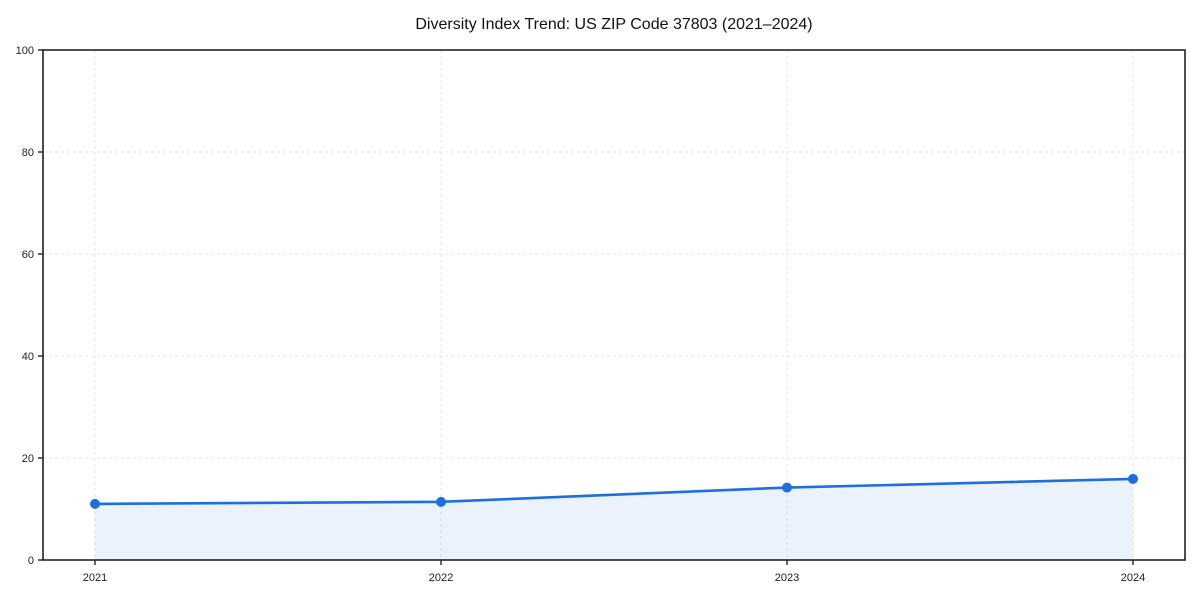 This screenshot has height=600, width=1200. What do you see at coordinates (1133, 578) in the screenshot?
I see `x-axis-tick-label: 2024` at bounding box center [1133, 578].